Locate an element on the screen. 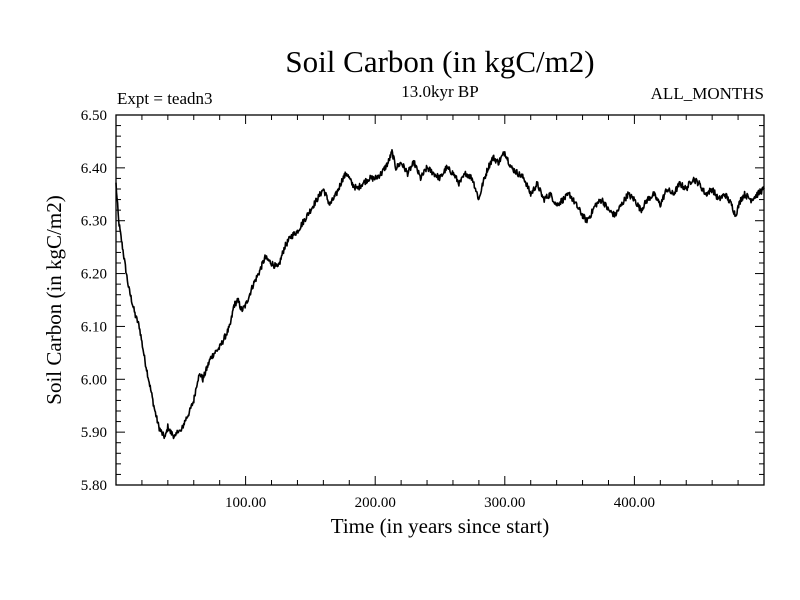 This screenshot has width=800, height=600. months-label: ALL_MONTHS is located at coordinates (707, 93).